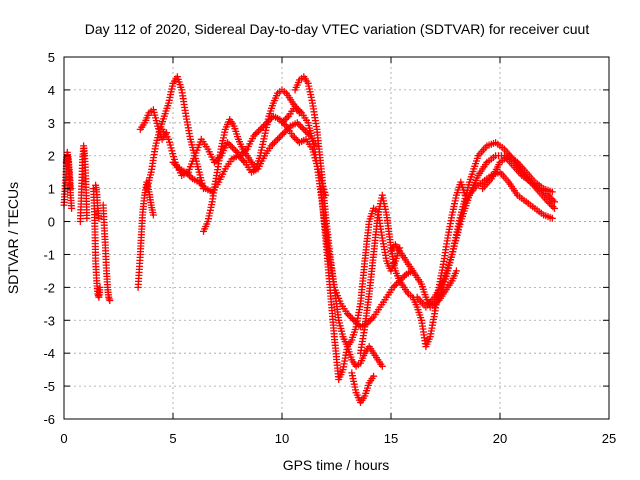 Image resolution: width=640 pixels, height=480 pixels. I want to click on series-arc-p, so click(363, 387).